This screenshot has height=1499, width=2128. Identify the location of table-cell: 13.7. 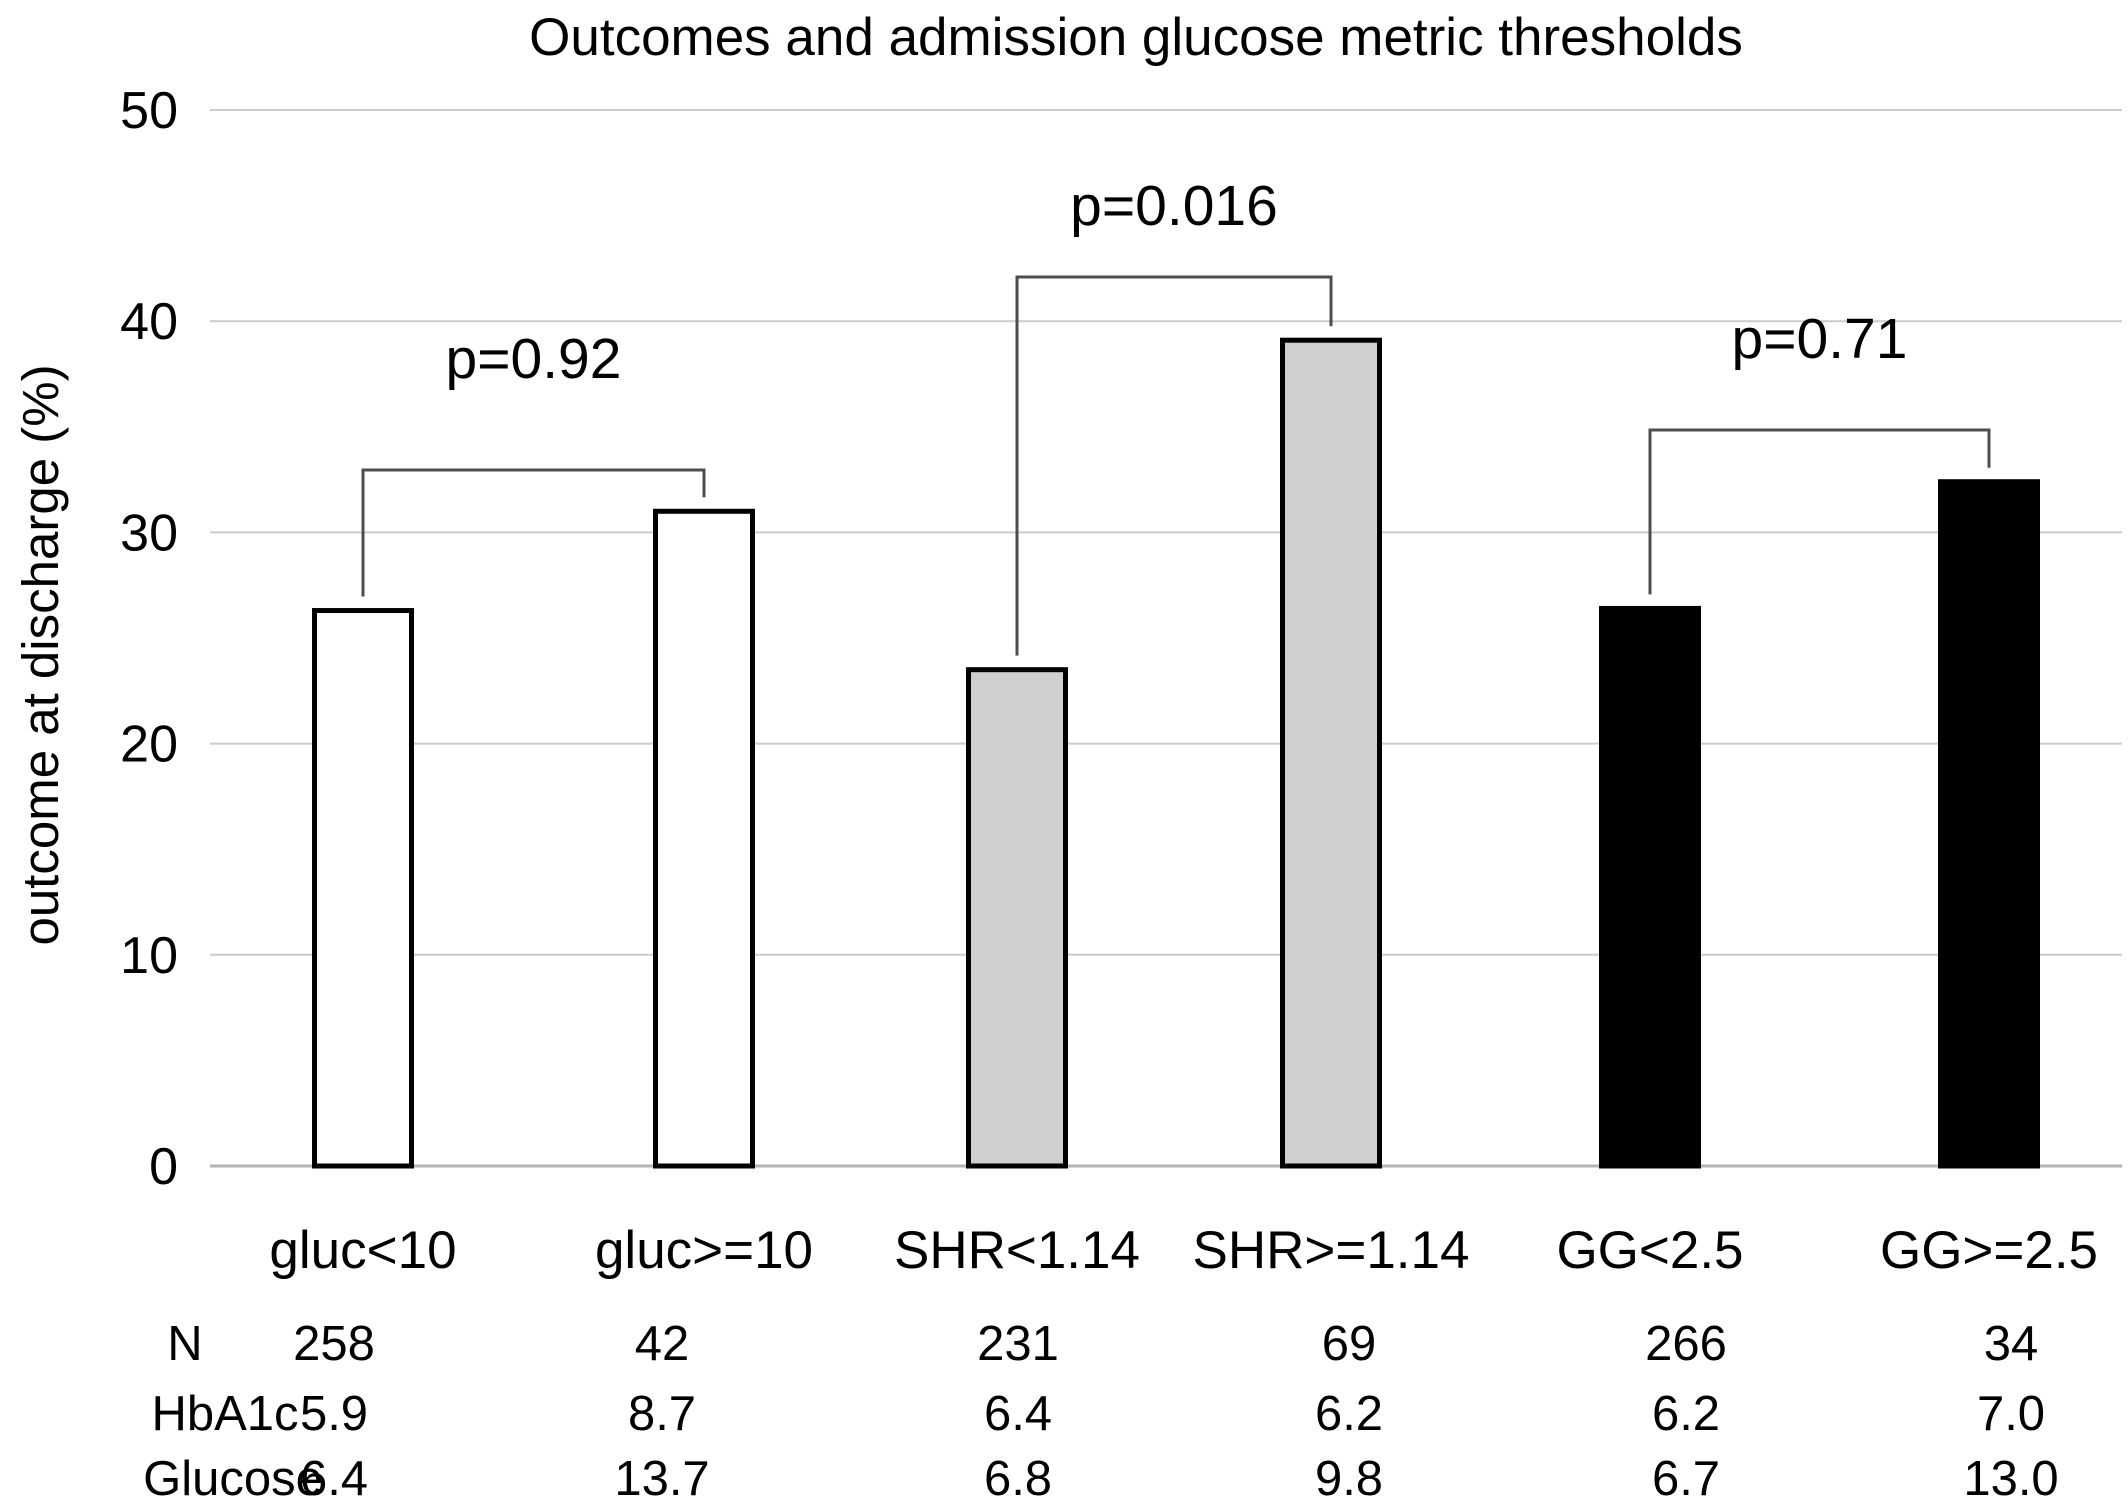
(661, 1475).